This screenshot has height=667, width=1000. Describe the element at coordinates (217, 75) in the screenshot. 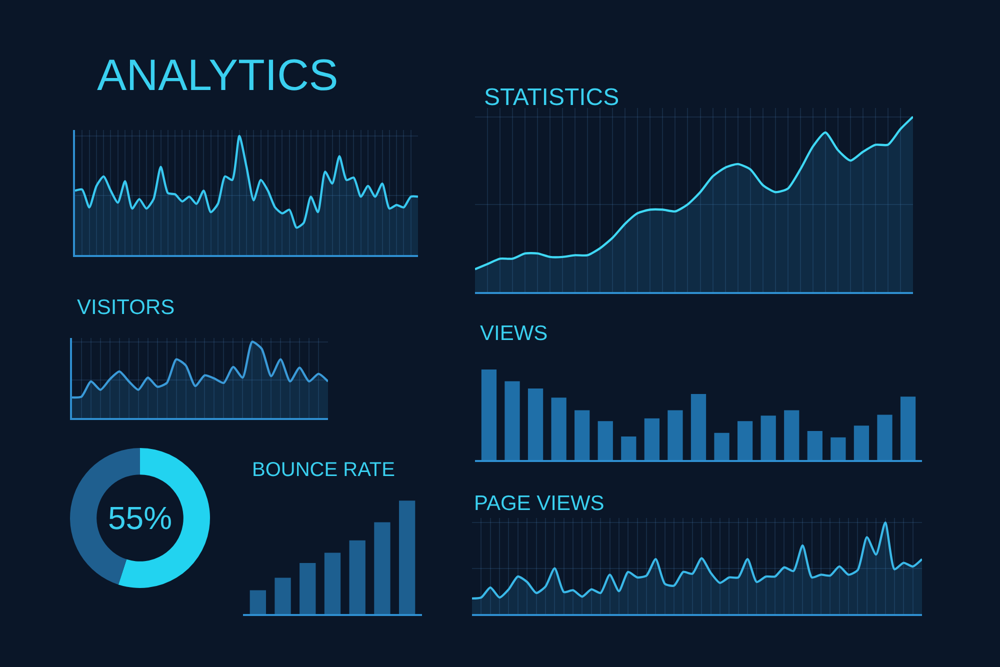

I see `chart-title: ANALYTICS` at that location.